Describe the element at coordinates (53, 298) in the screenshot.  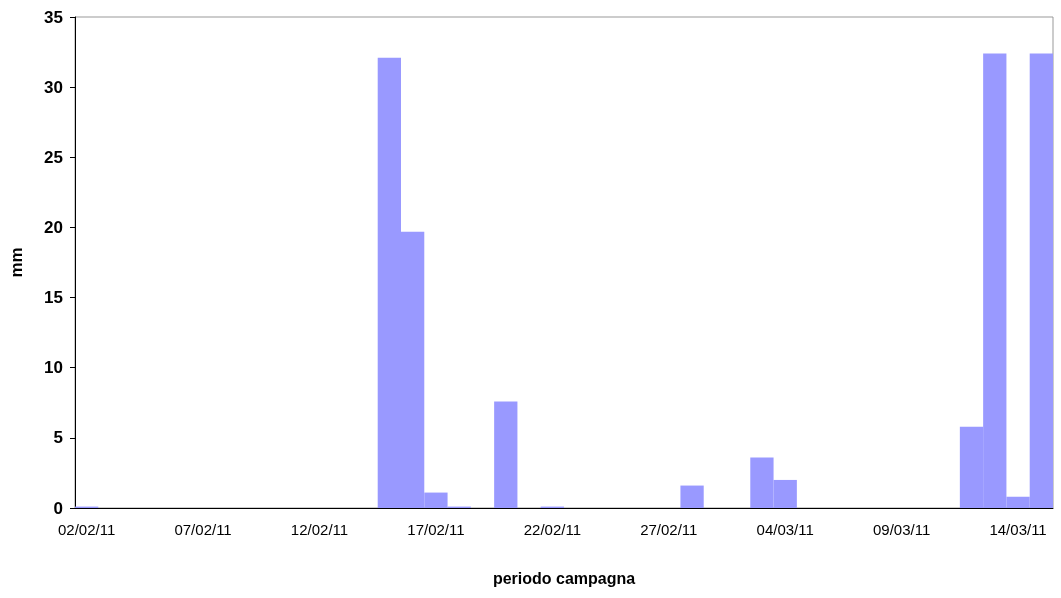
I see `y-tick-label: 15` at that location.